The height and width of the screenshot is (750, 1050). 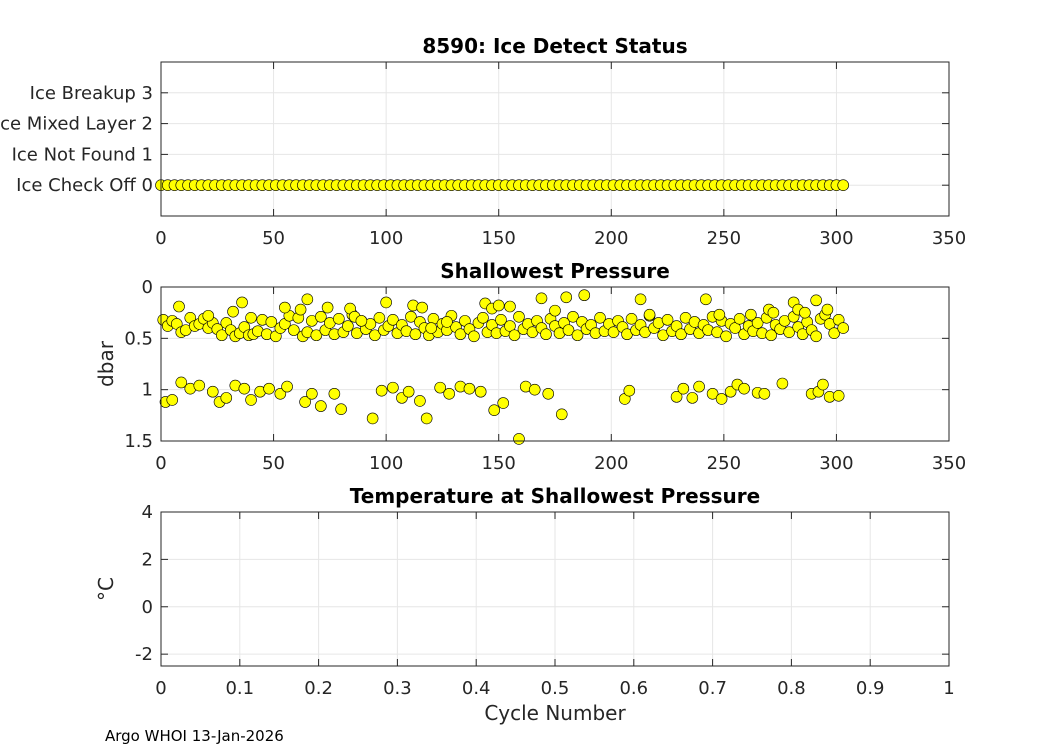 What do you see at coordinates (949, 463) in the screenshot?
I see `x-tick-label: 350` at bounding box center [949, 463].